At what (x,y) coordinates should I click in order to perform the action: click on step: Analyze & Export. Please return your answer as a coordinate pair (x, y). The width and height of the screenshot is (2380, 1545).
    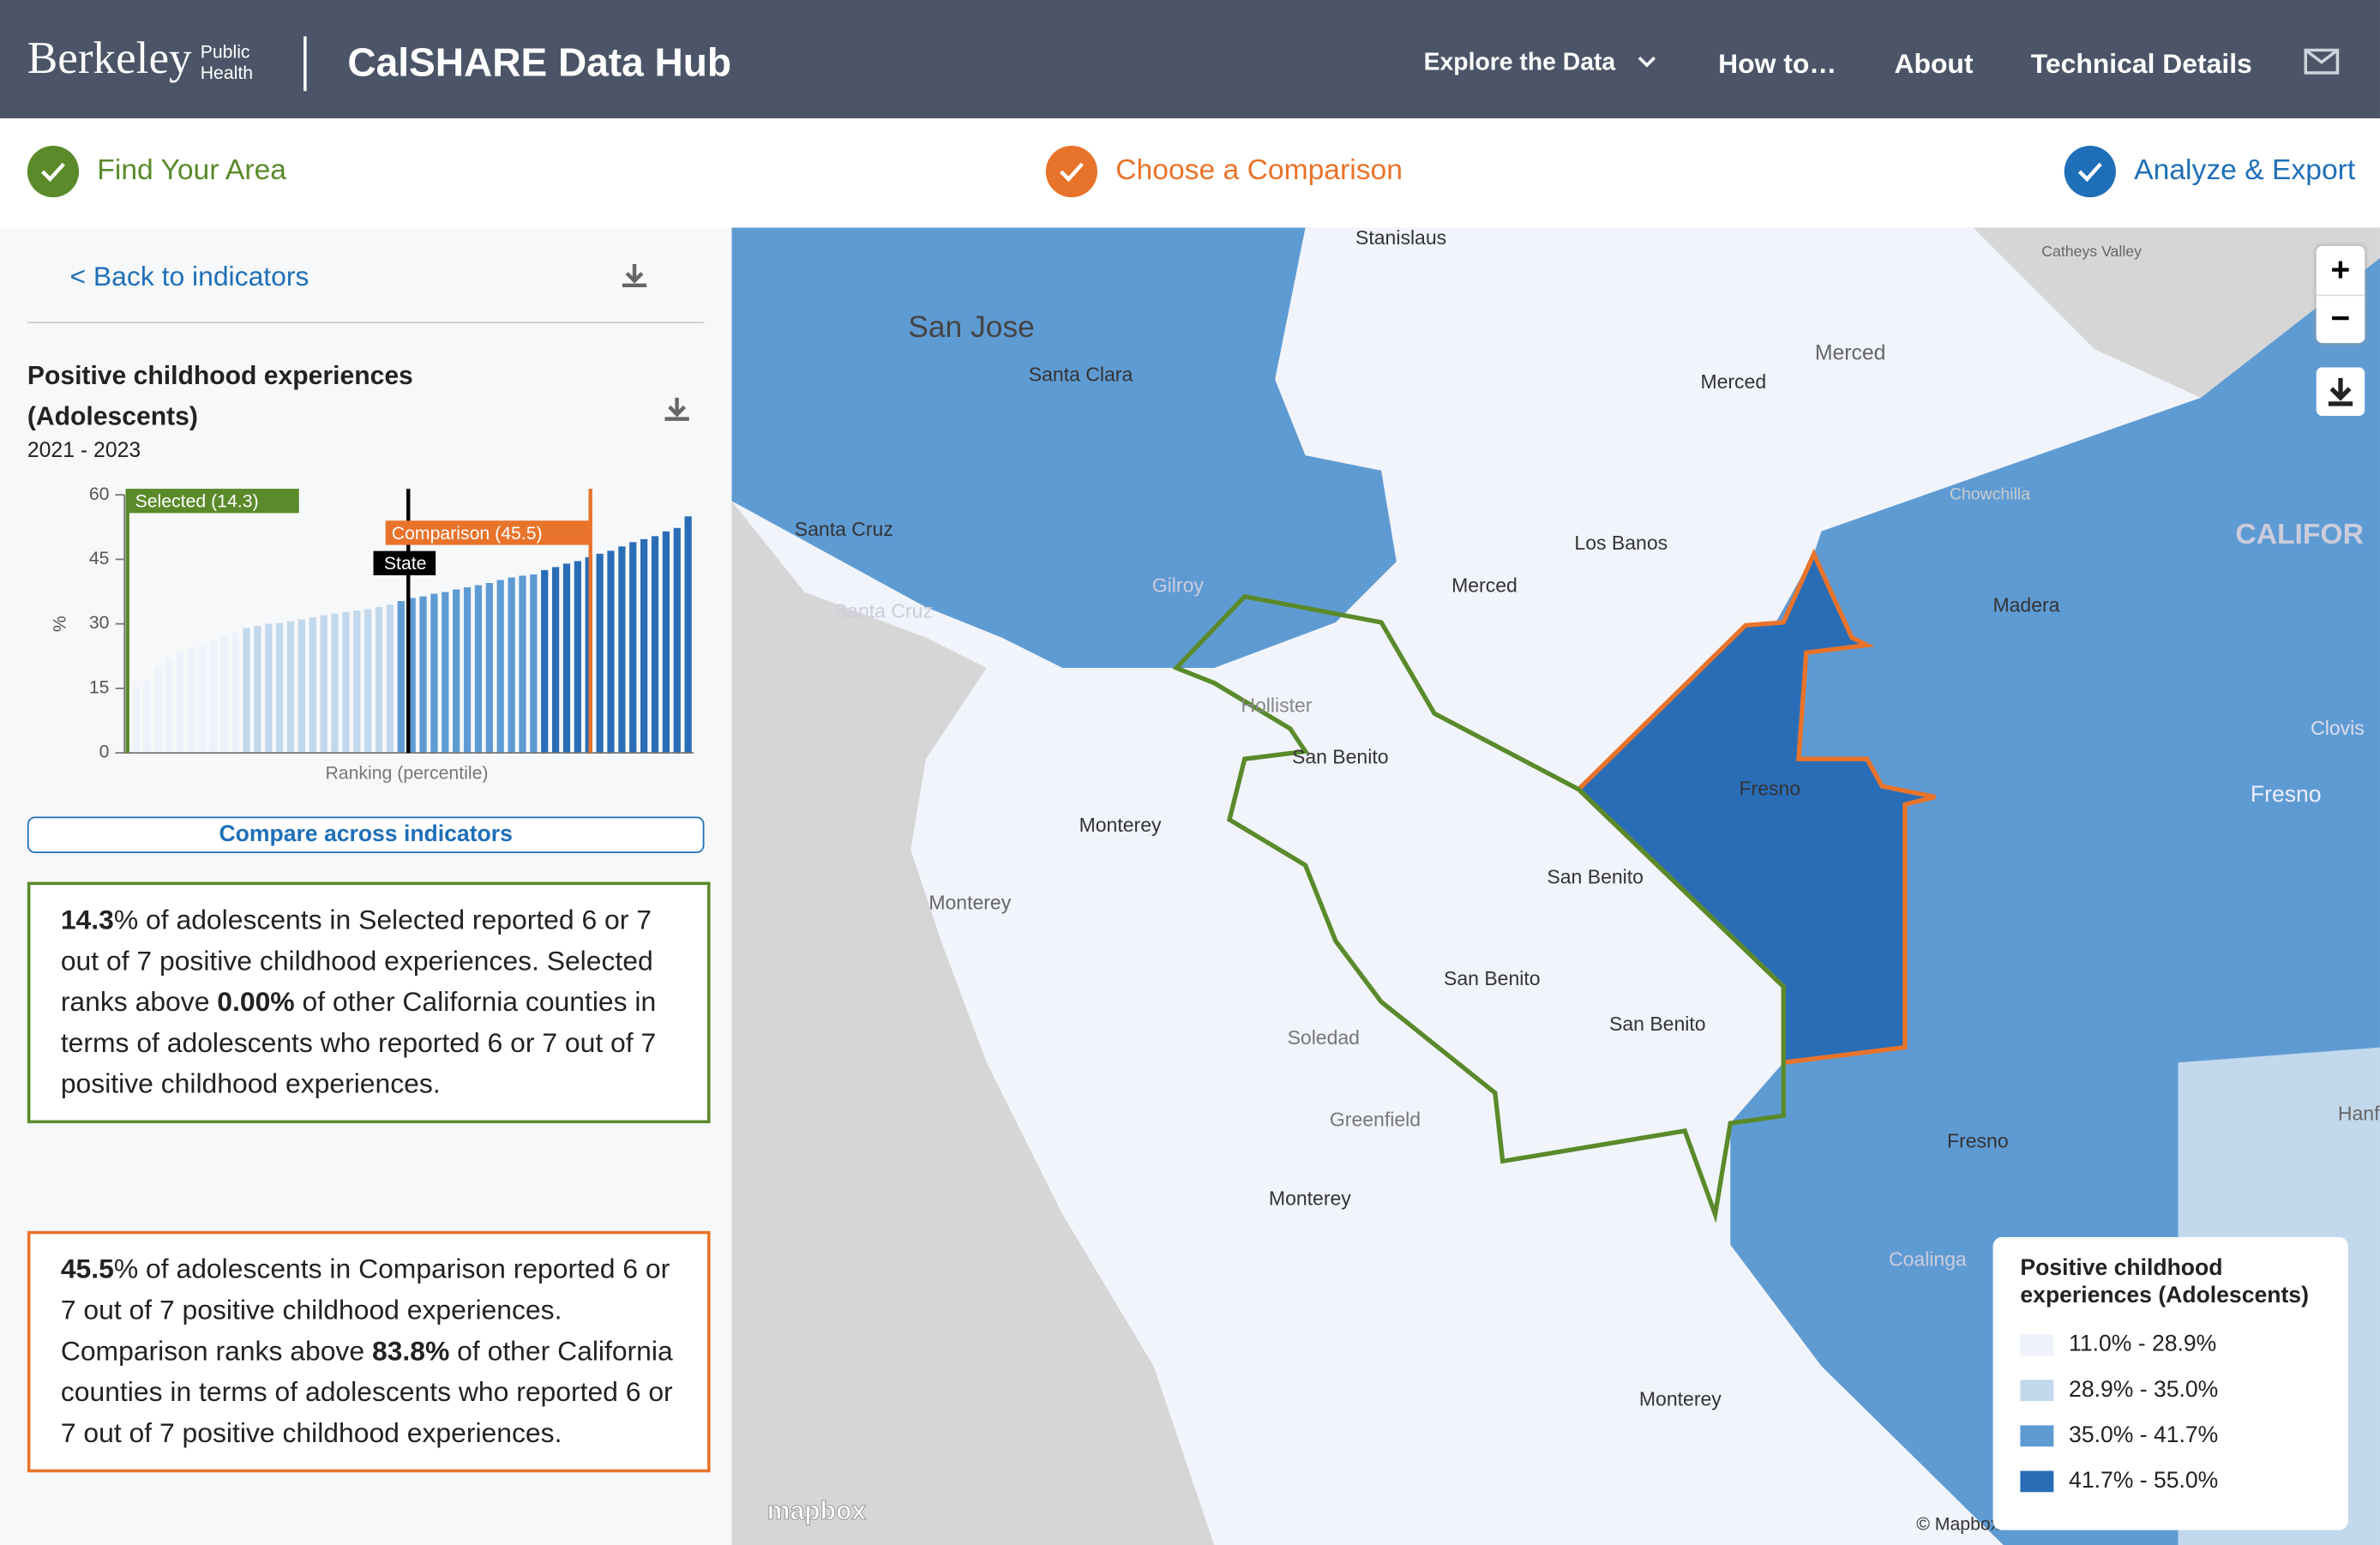
    Looking at the image, I should click on (2210, 171).